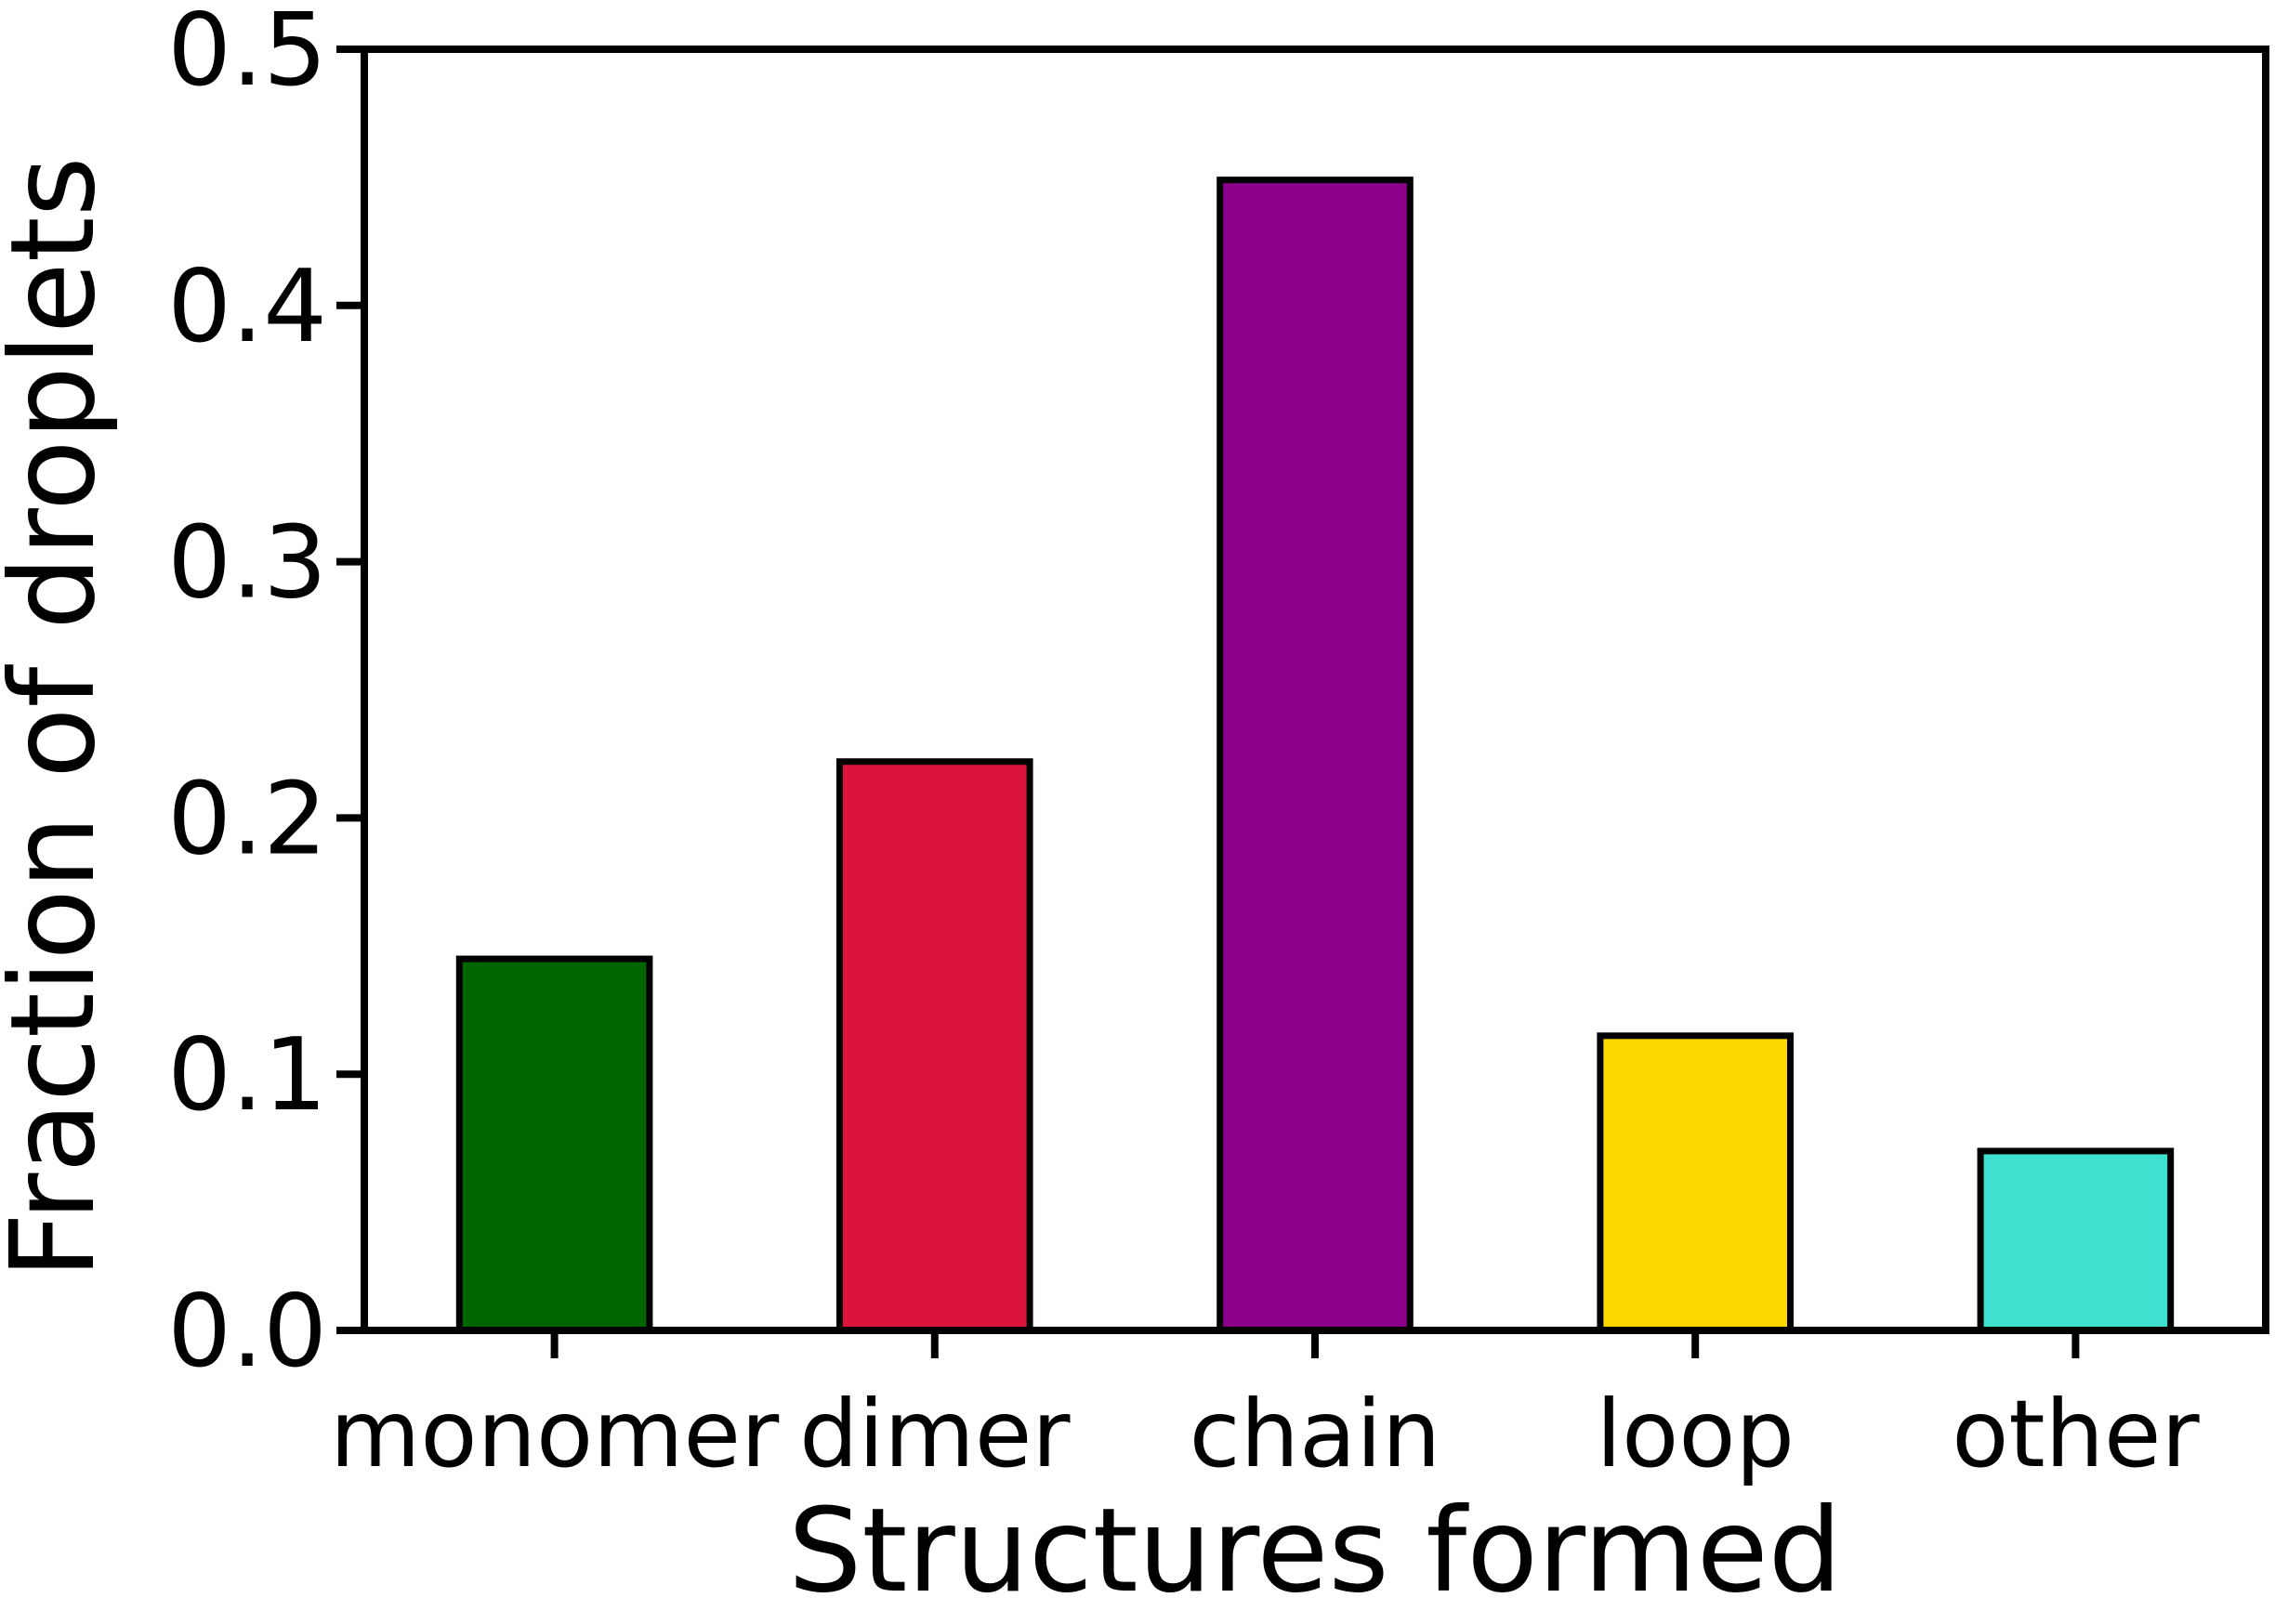  Describe the element at coordinates (247, 564) in the screenshot. I see `y-tick-label: 0.3` at that location.